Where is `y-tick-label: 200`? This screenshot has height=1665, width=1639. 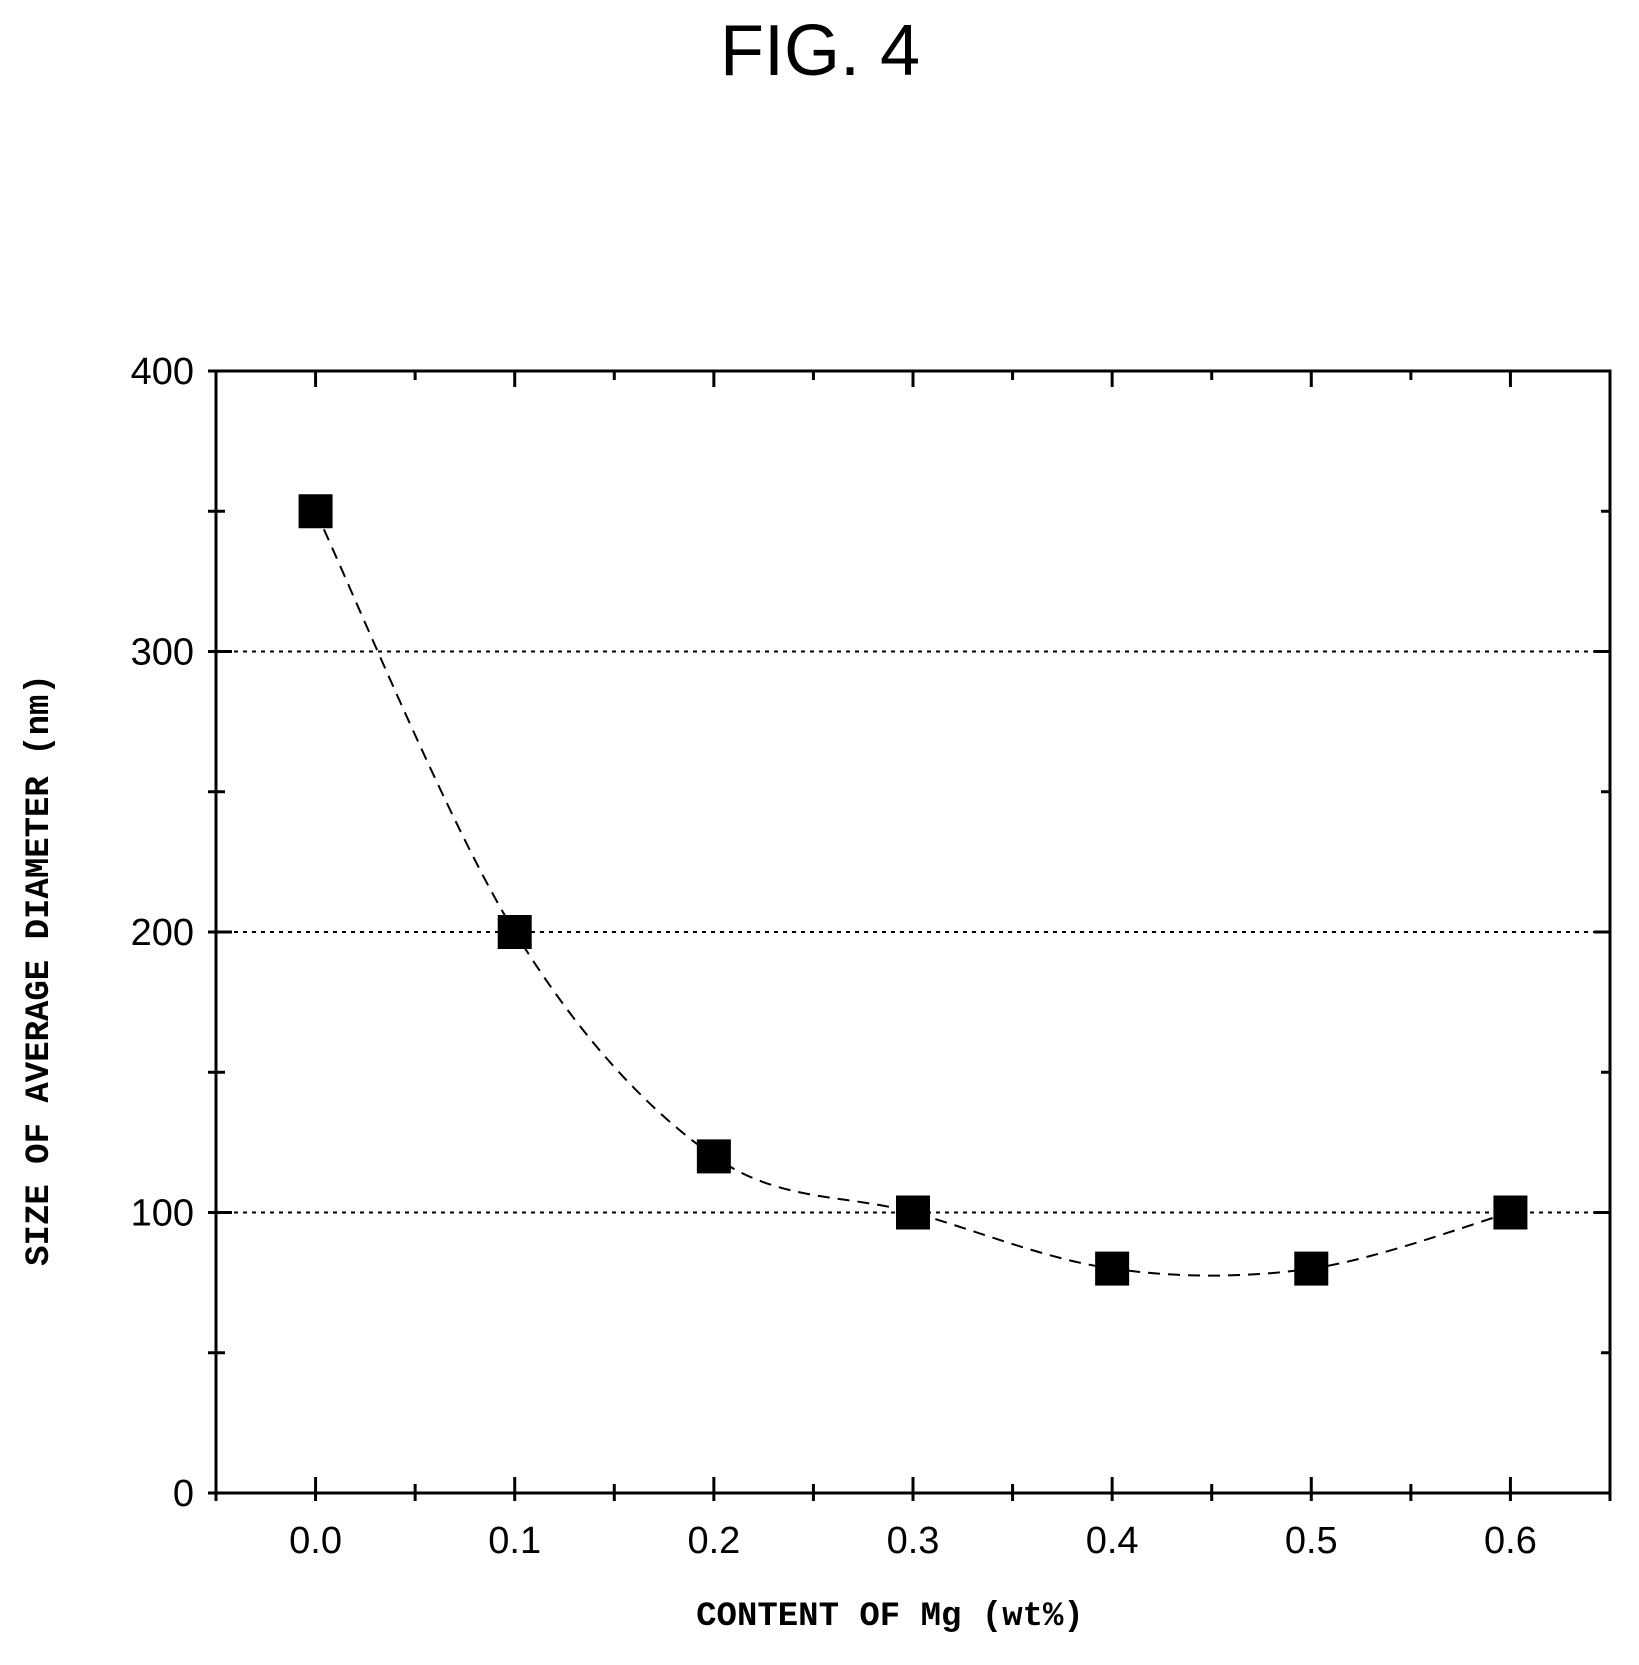
y-tick-label: 200 is located at coordinates (162, 933).